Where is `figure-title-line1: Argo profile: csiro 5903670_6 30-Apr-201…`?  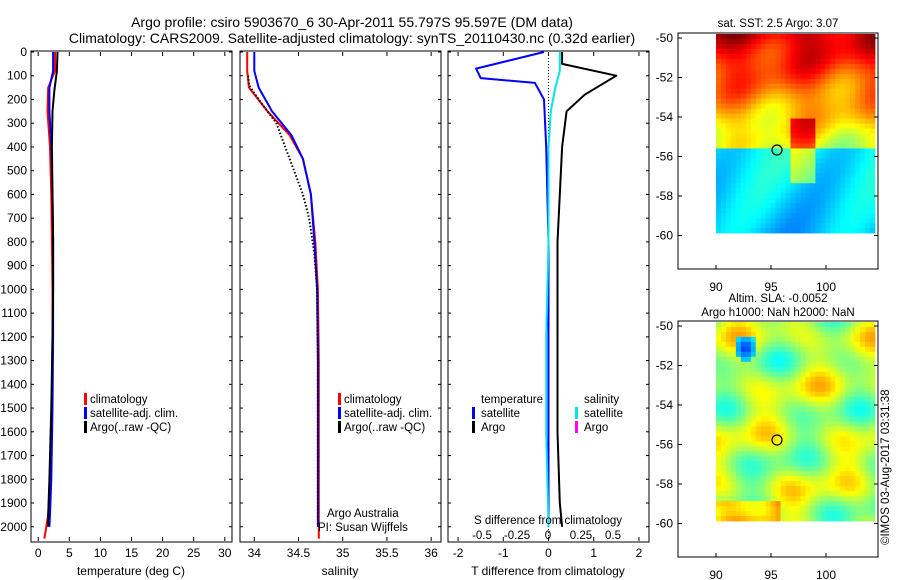
figure-title-line1: Argo profile: csiro 5903670_6 30-Apr-201… is located at coordinates (352, 22).